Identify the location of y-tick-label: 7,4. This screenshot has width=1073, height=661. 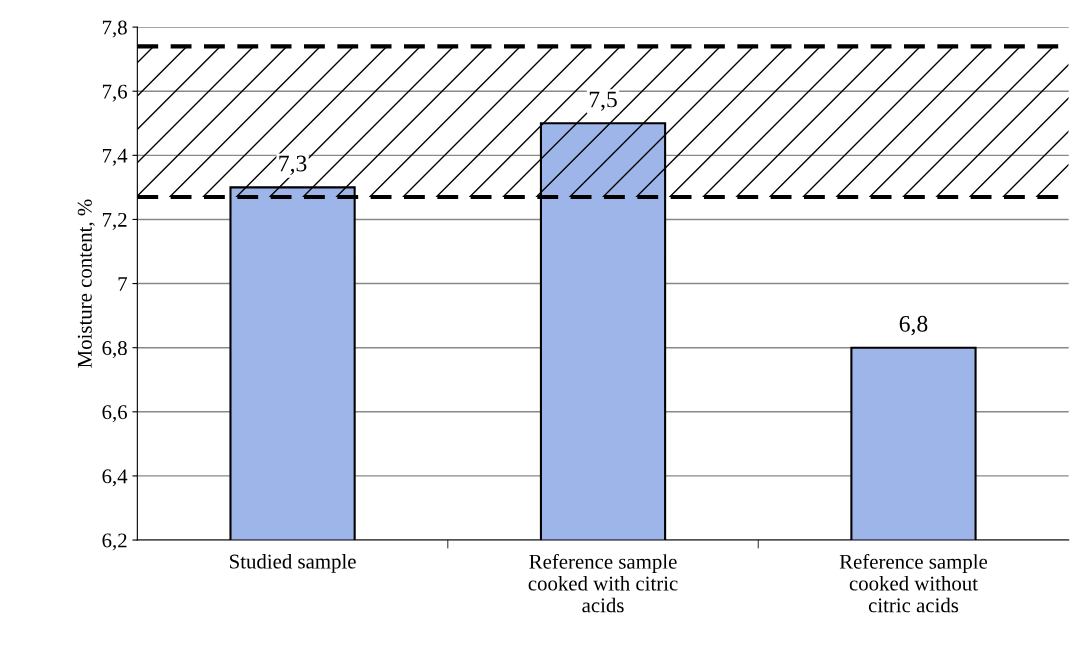
(115, 157).